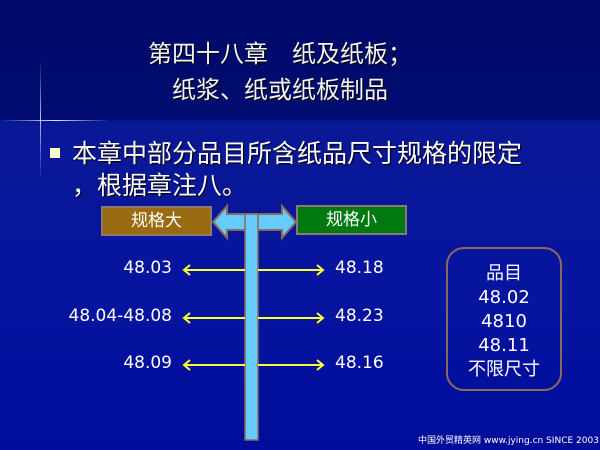 The width and height of the screenshot is (600, 450). What do you see at coordinates (351, 220) in the screenshot?
I see `label-smaller-size: 规格小` at bounding box center [351, 220].